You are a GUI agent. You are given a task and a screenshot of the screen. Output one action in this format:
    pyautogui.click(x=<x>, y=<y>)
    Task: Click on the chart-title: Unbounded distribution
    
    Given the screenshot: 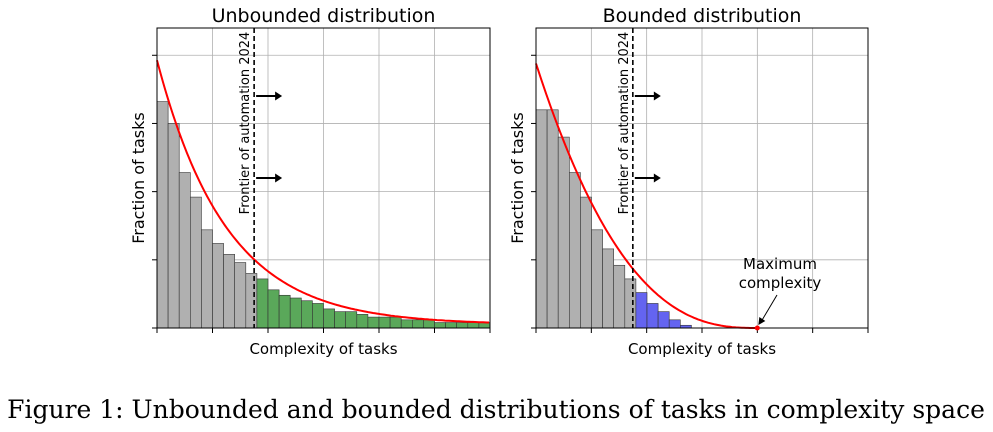 What is the action you would take?
    pyautogui.click(x=324, y=16)
    